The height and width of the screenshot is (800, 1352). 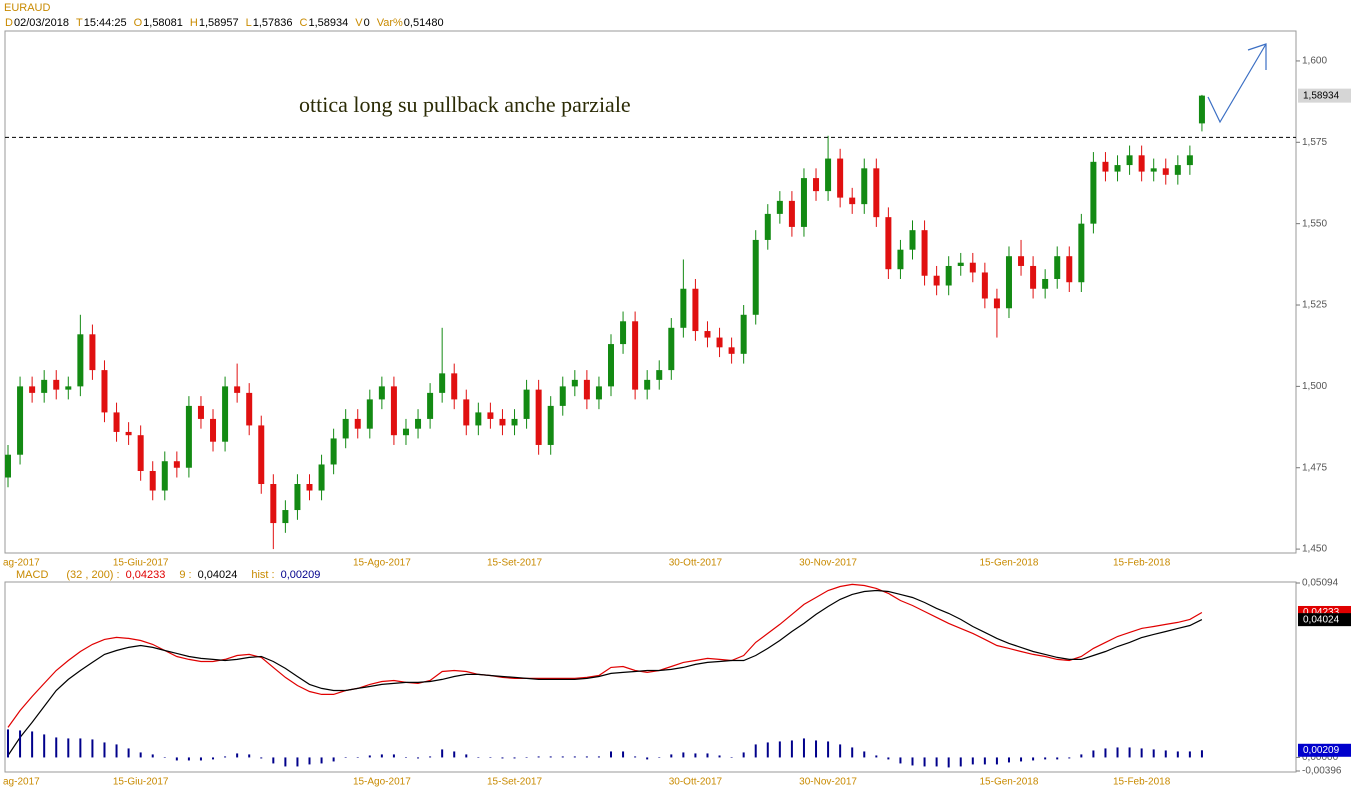 I want to click on legend-readout: 0,00209, so click(x=301, y=575).